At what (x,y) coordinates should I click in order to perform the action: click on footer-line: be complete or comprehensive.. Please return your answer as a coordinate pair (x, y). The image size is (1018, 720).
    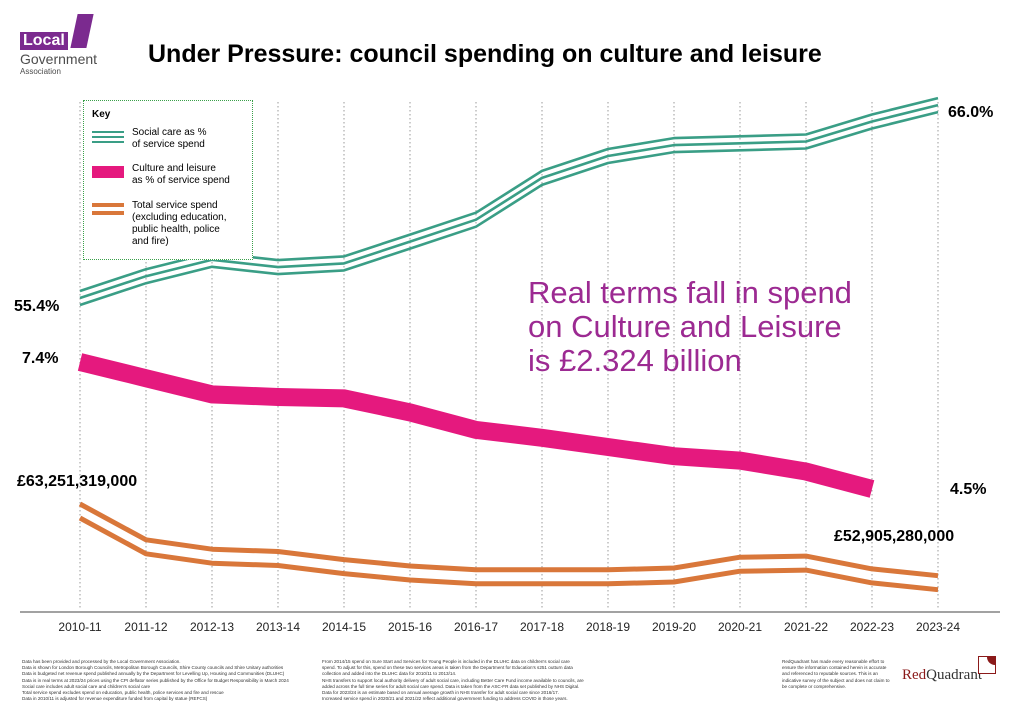
    Looking at the image, I should click on (814, 686).